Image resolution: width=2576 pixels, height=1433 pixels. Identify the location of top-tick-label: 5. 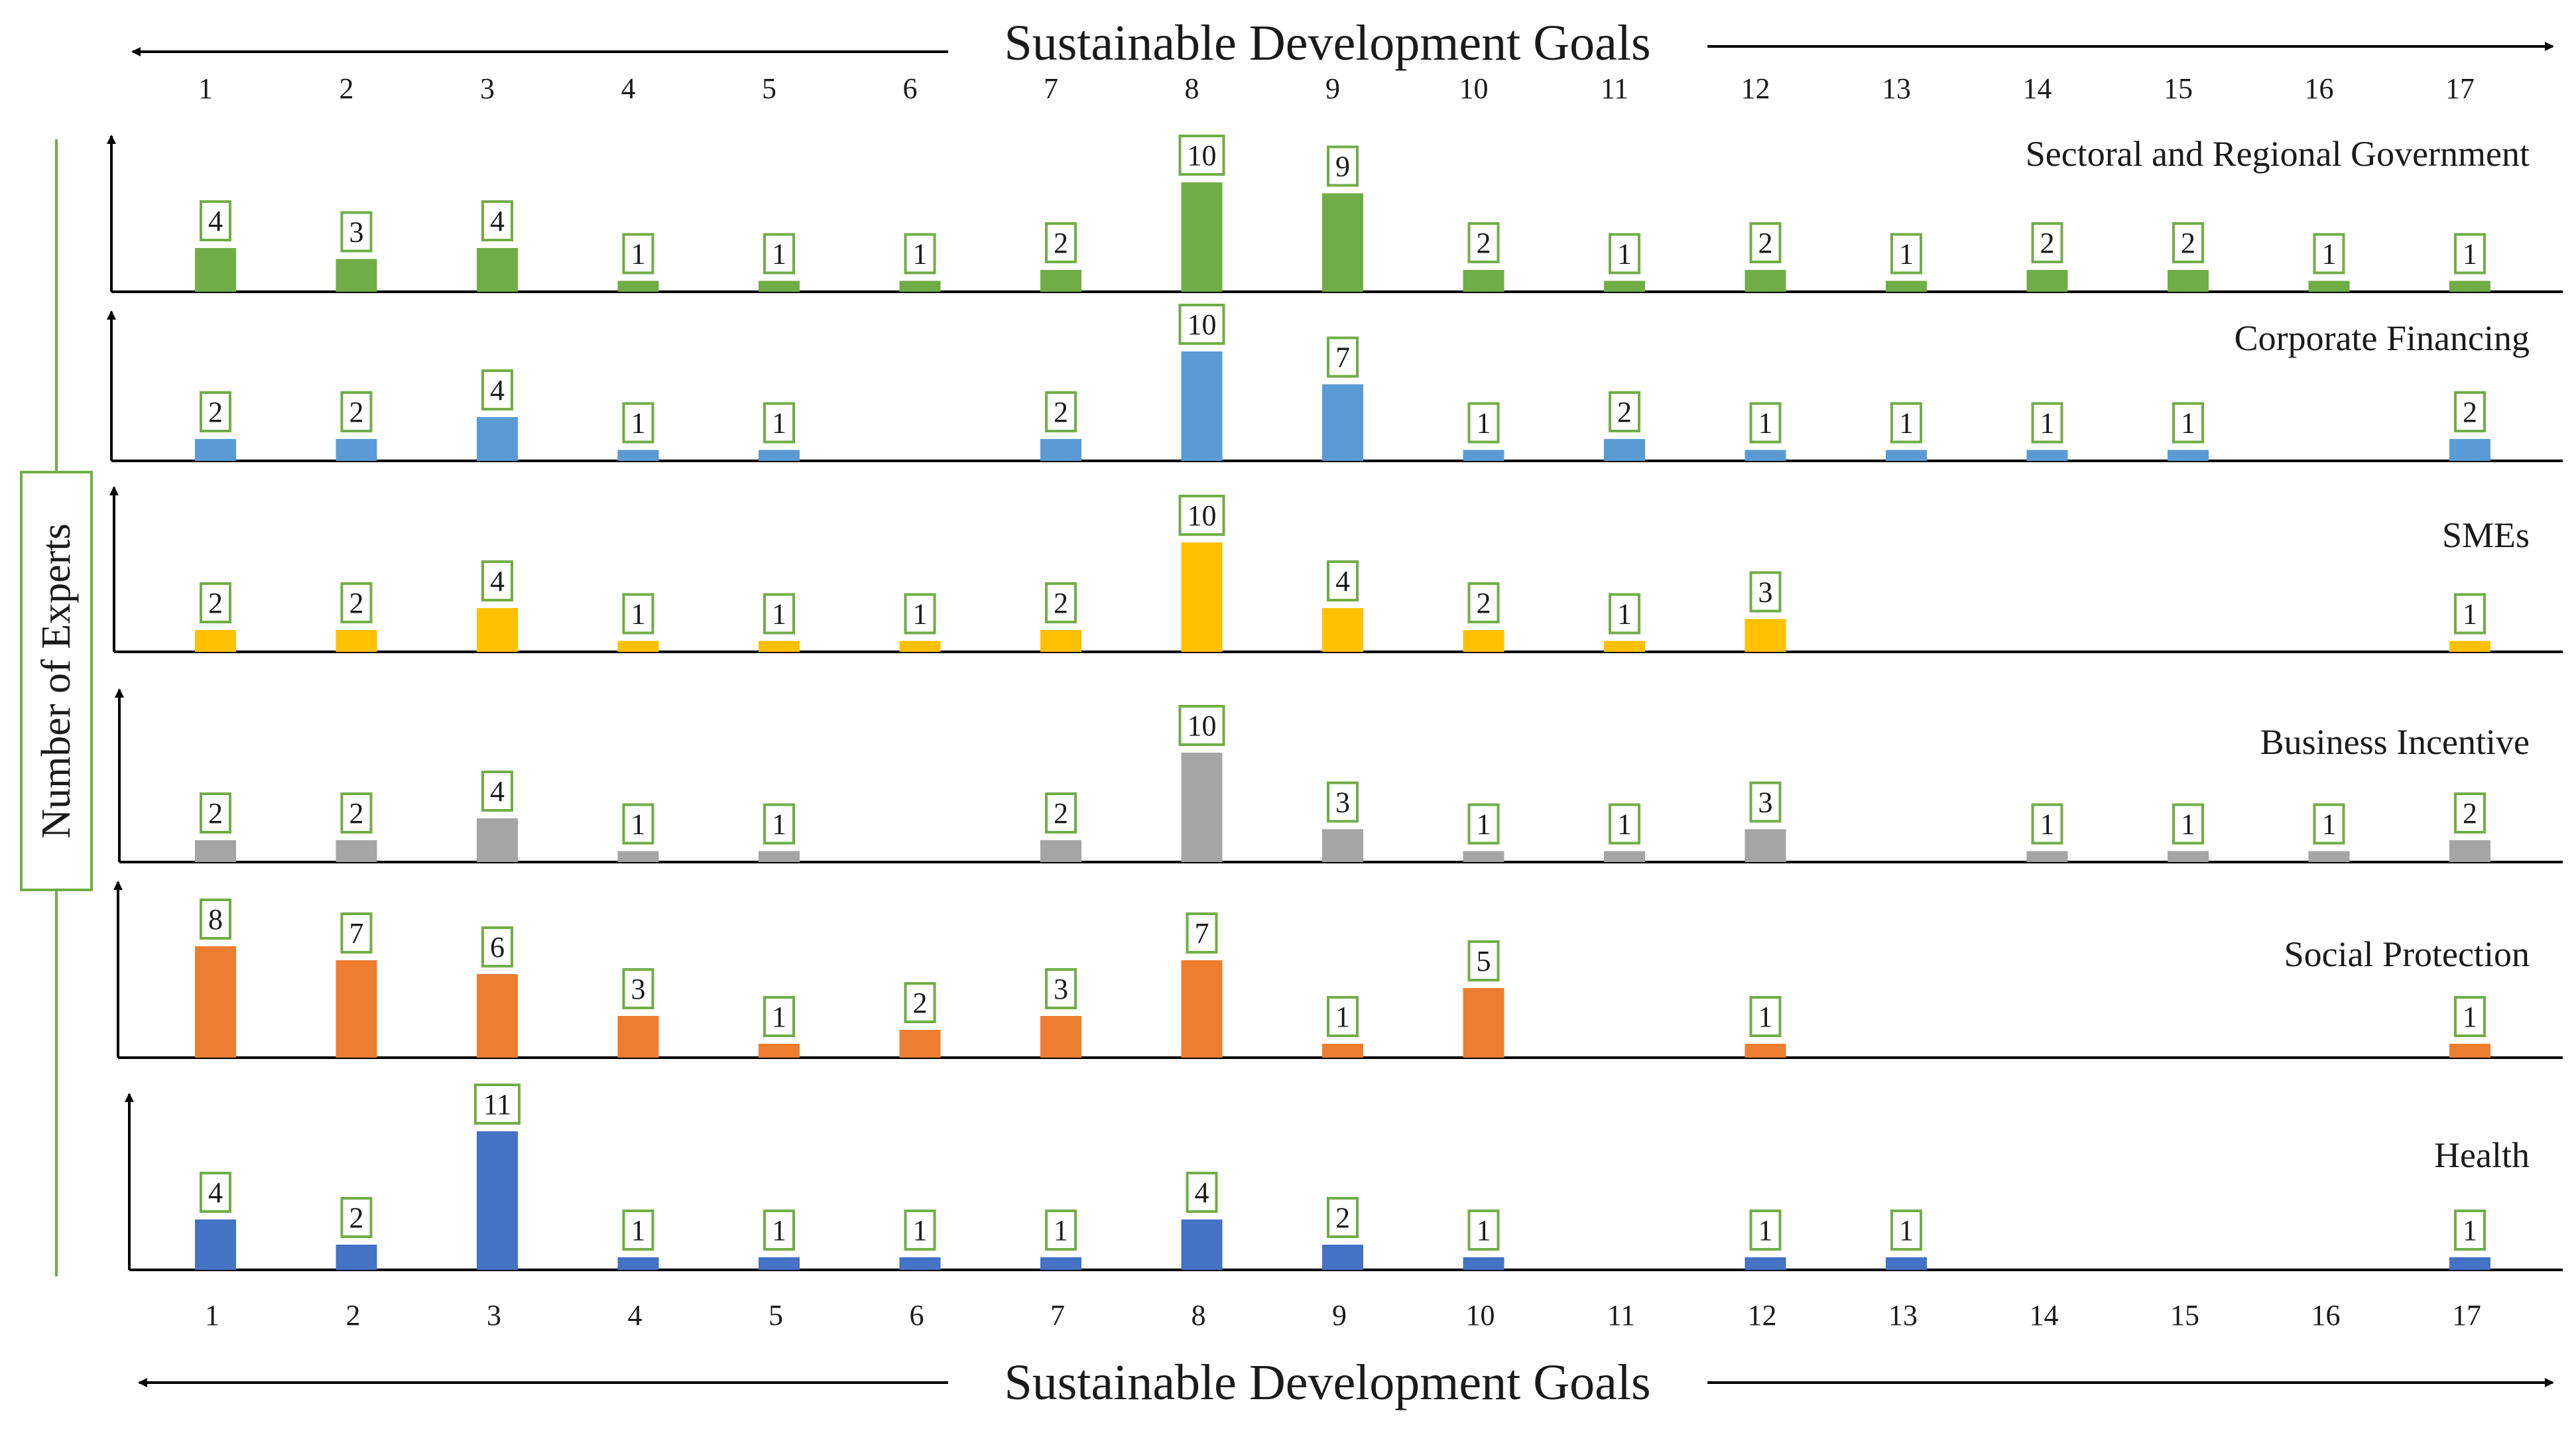
(769, 88).